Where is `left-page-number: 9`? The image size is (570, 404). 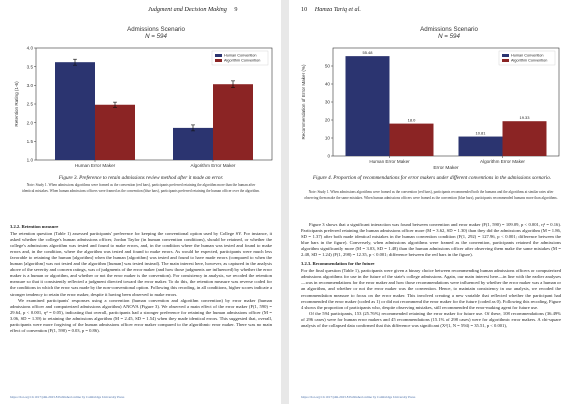
left-page-number: 9 is located at coordinates (236, 9).